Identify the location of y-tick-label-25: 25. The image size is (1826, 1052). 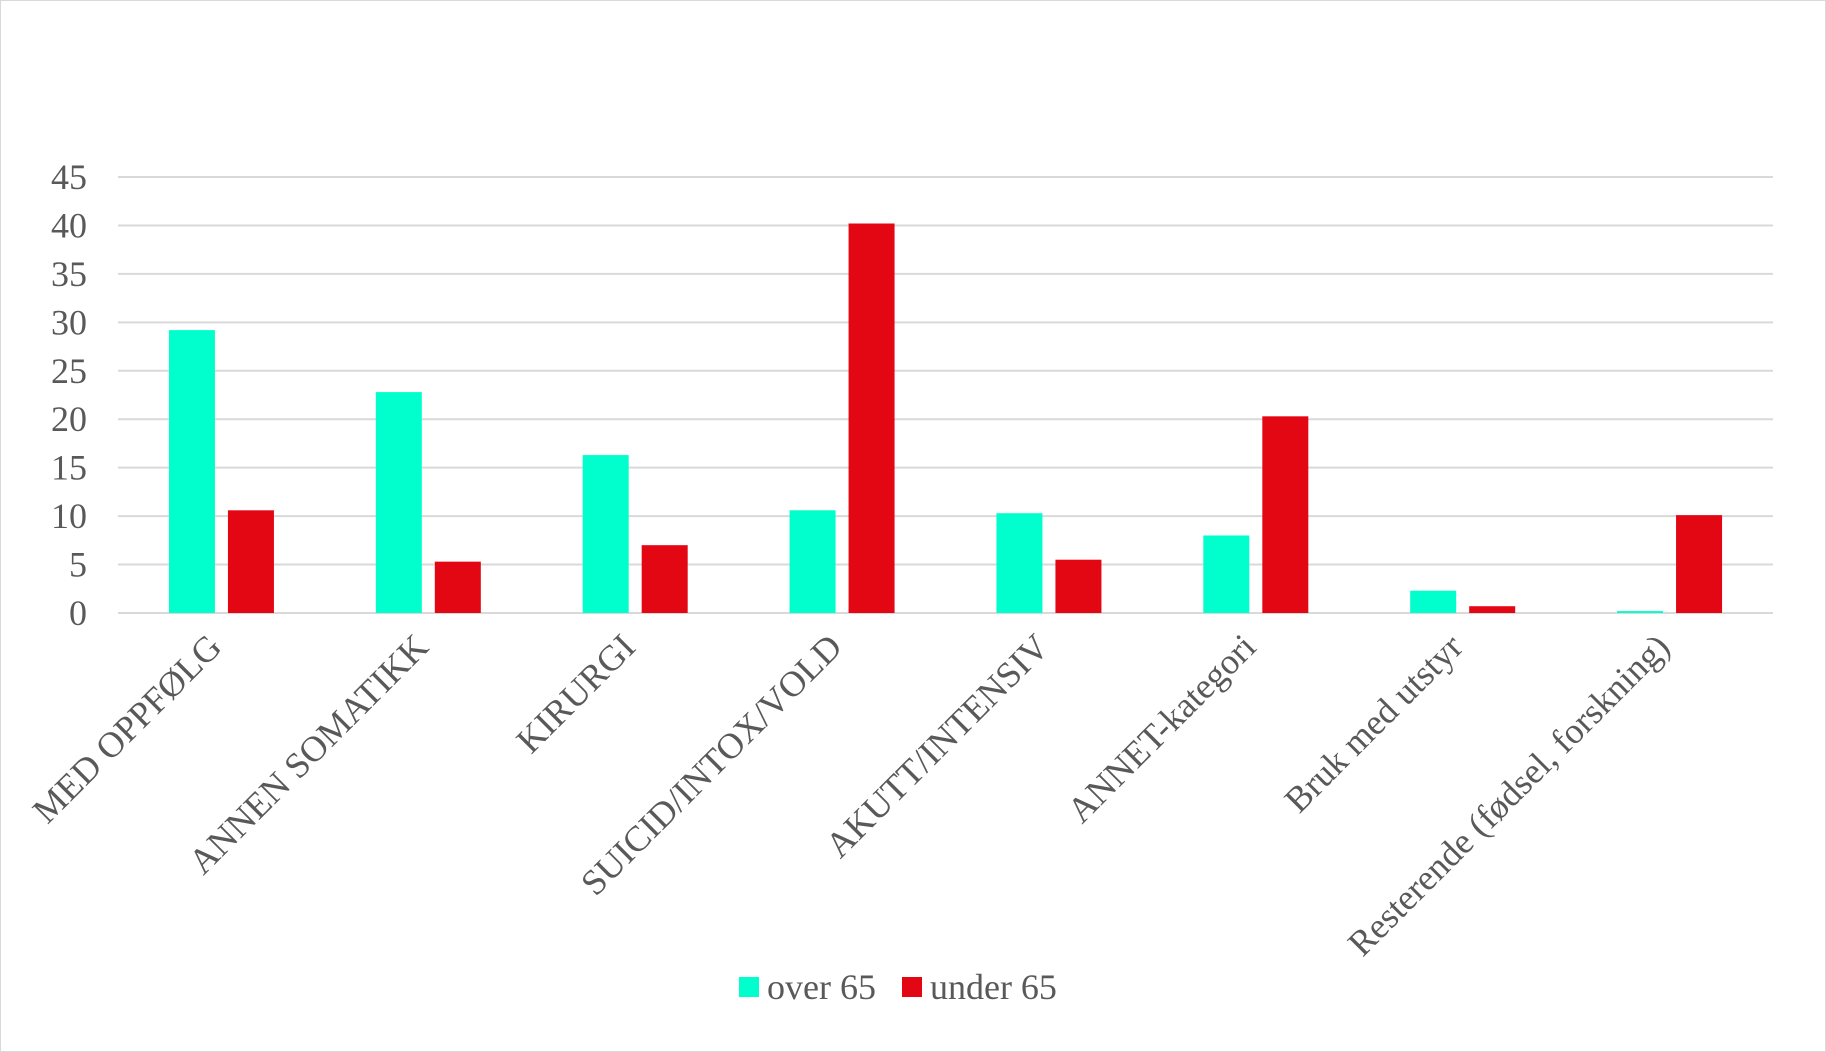
(69, 371).